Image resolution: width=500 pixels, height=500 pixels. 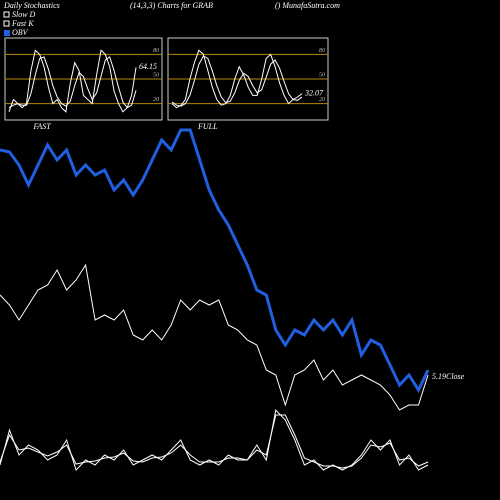 I want to click on legend-label: Slow D, so click(x=24, y=14).